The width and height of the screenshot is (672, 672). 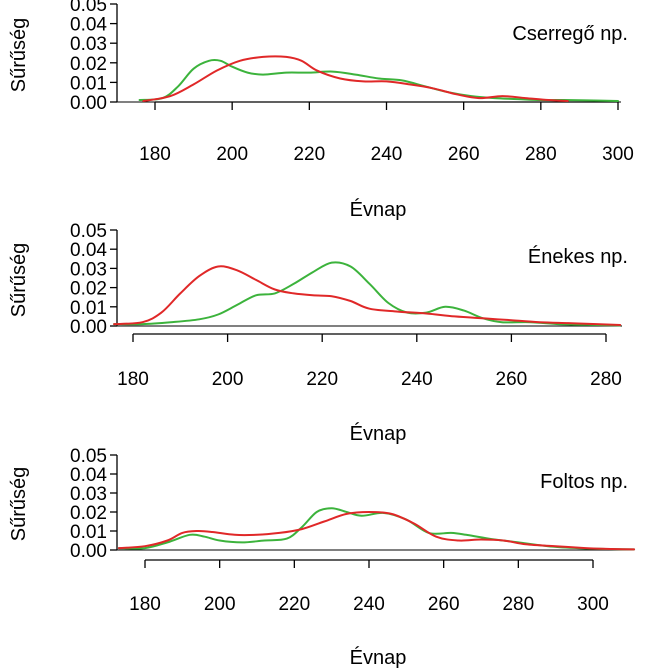 What do you see at coordinates (378, 433) in the screenshot?
I see `x-axis-title-enekes: Évnap` at bounding box center [378, 433].